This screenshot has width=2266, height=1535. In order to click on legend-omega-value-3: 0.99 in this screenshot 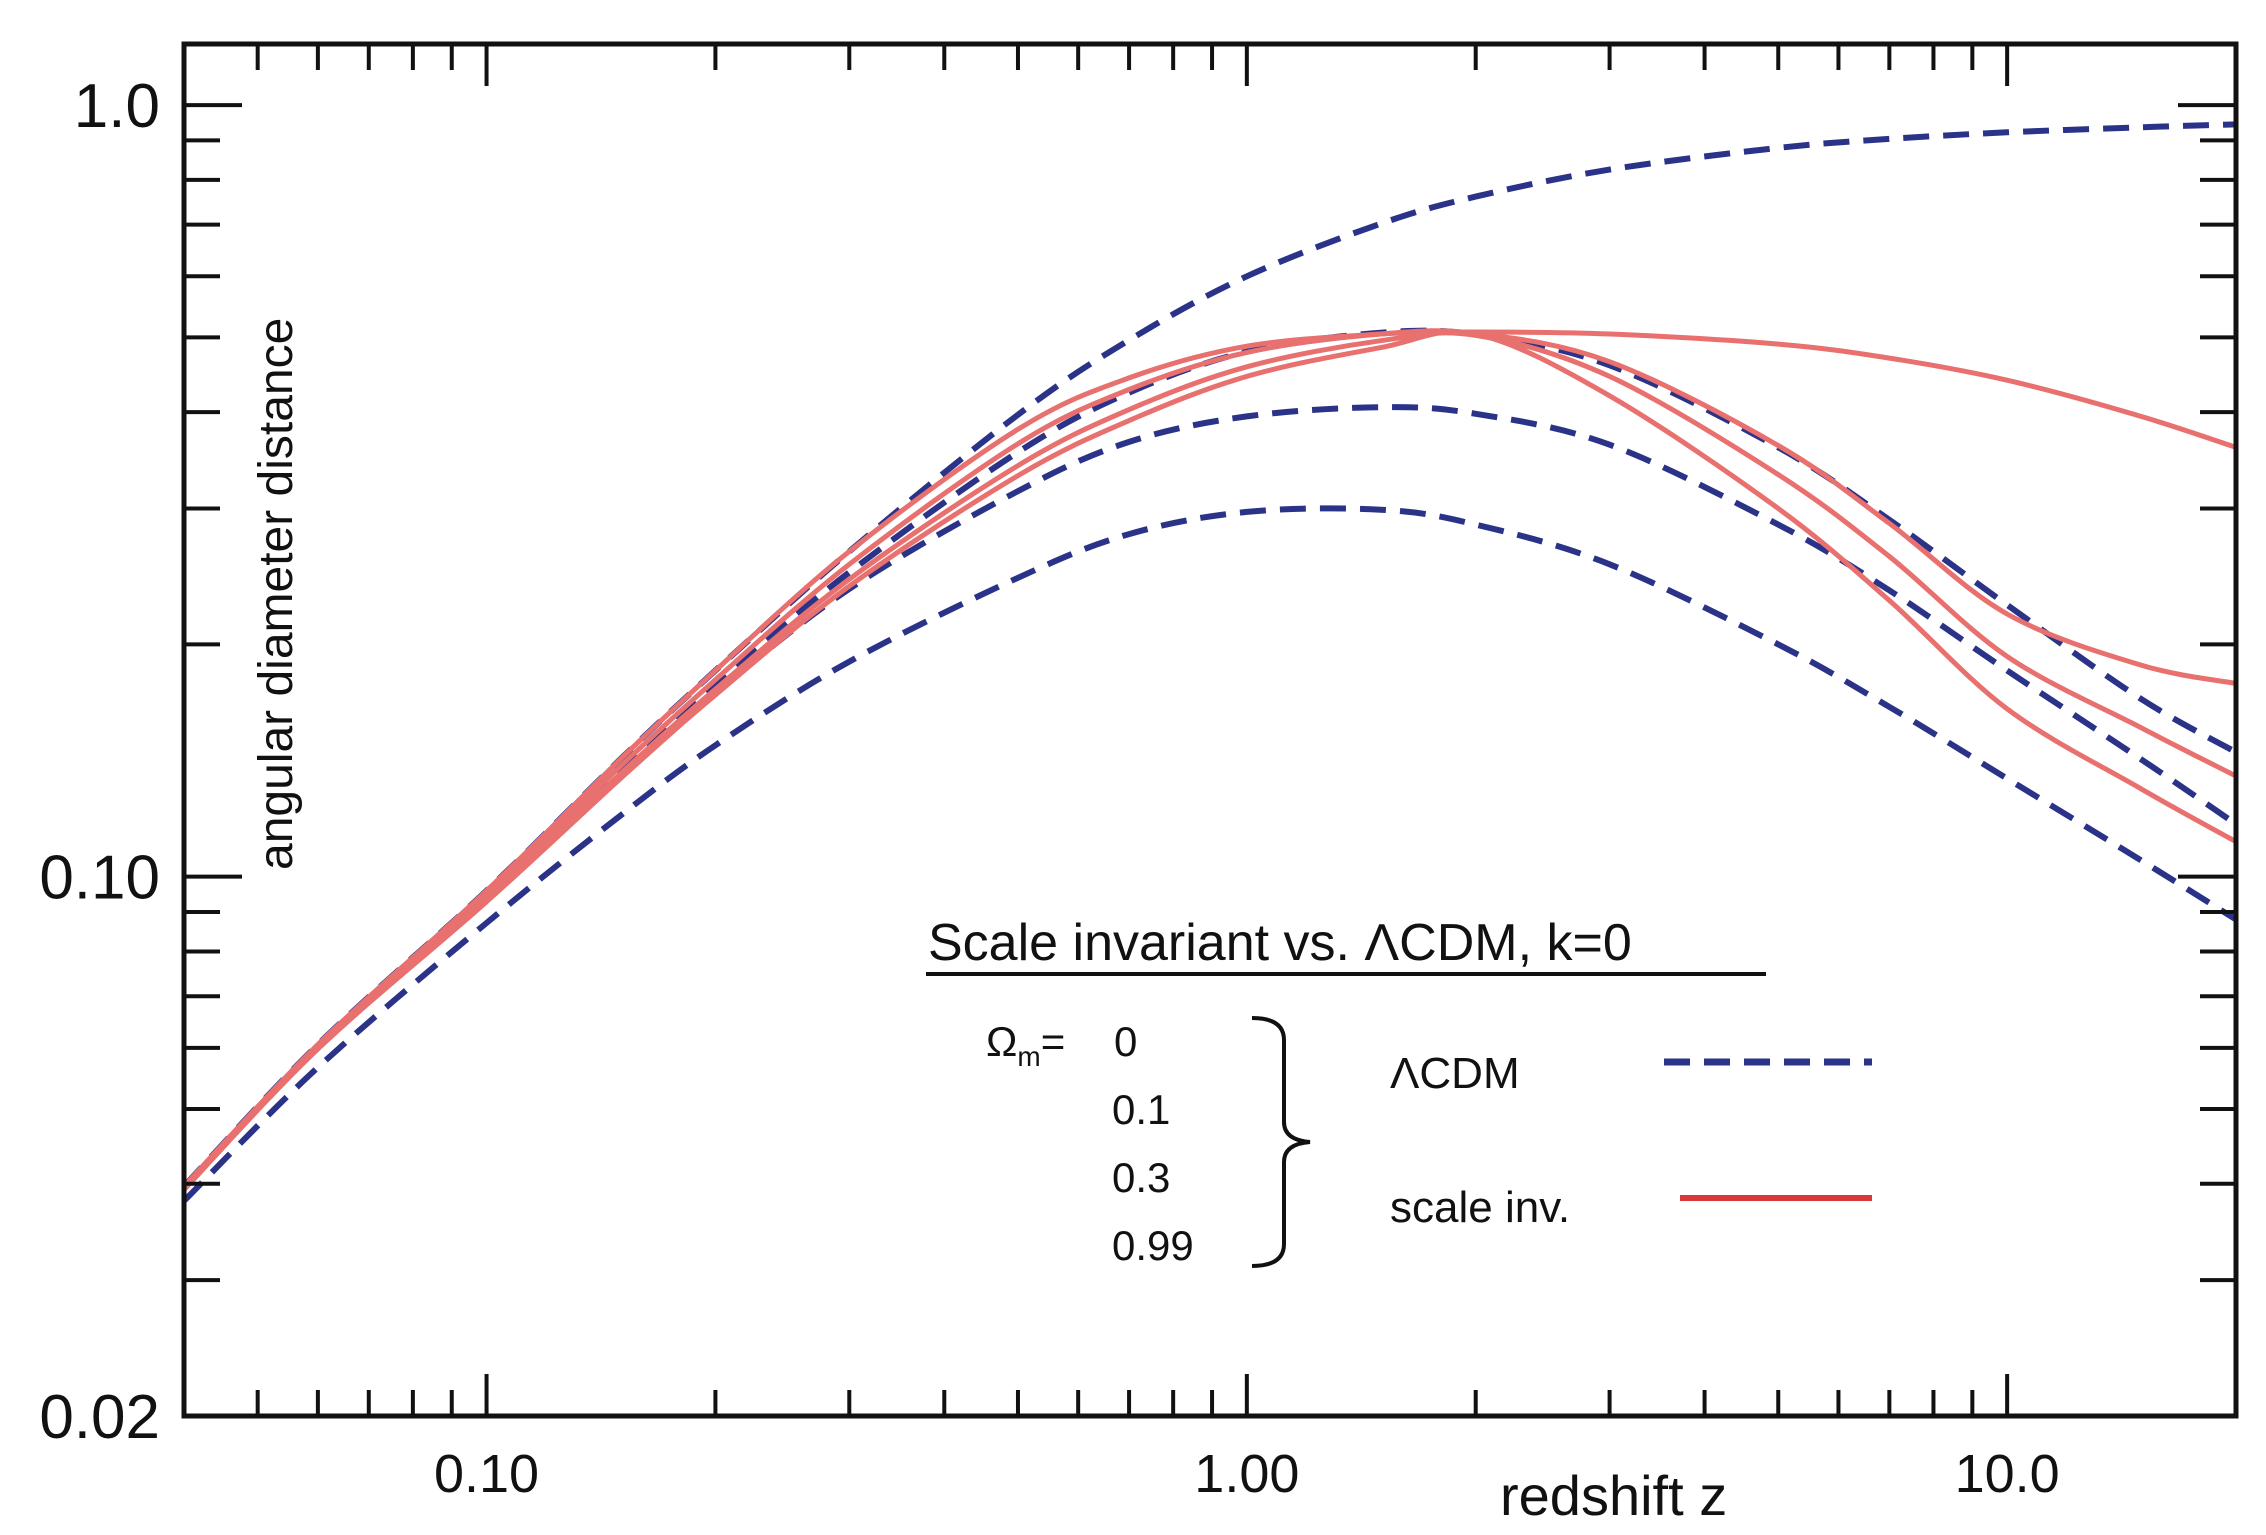, I will do `click(1153, 1245)`.